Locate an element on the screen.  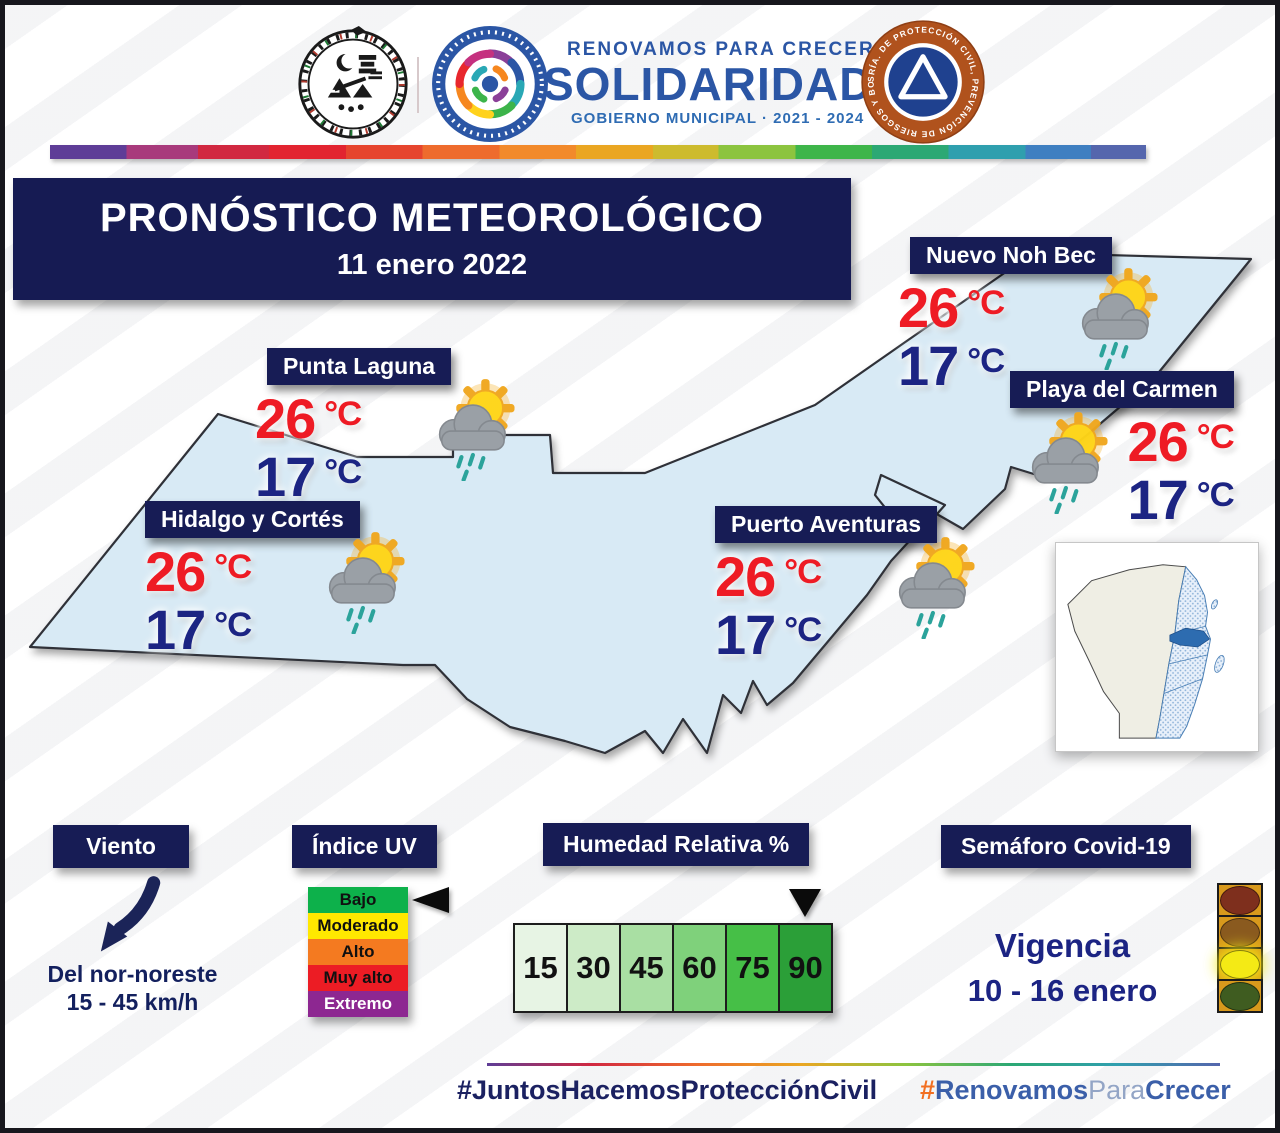
wind-speed-text: 15 - 45 km/h is located at coordinates (132, 1002).